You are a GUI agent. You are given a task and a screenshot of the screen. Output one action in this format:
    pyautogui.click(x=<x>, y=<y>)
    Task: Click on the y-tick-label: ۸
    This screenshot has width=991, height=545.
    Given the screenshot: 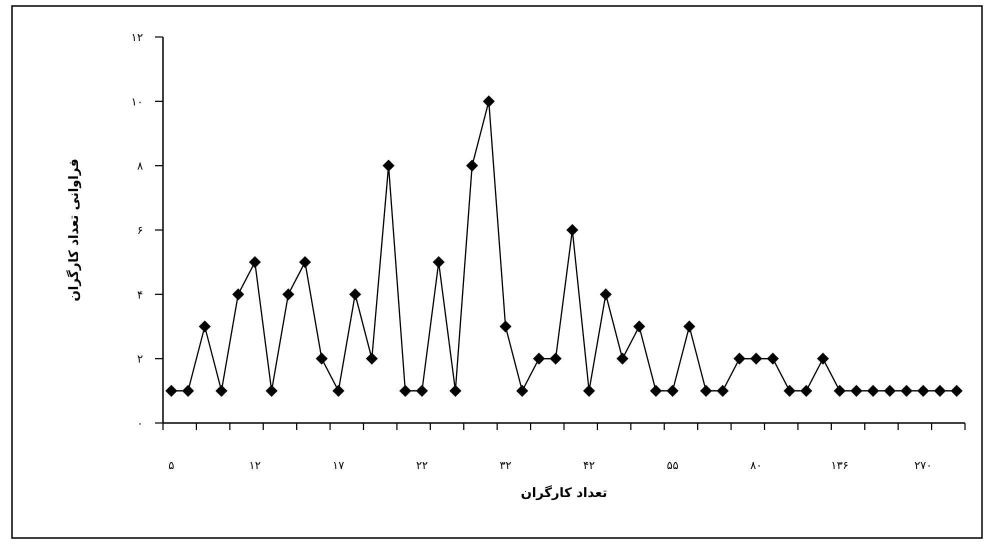 What is the action you would take?
    pyautogui.click(x=140, y=166)
    